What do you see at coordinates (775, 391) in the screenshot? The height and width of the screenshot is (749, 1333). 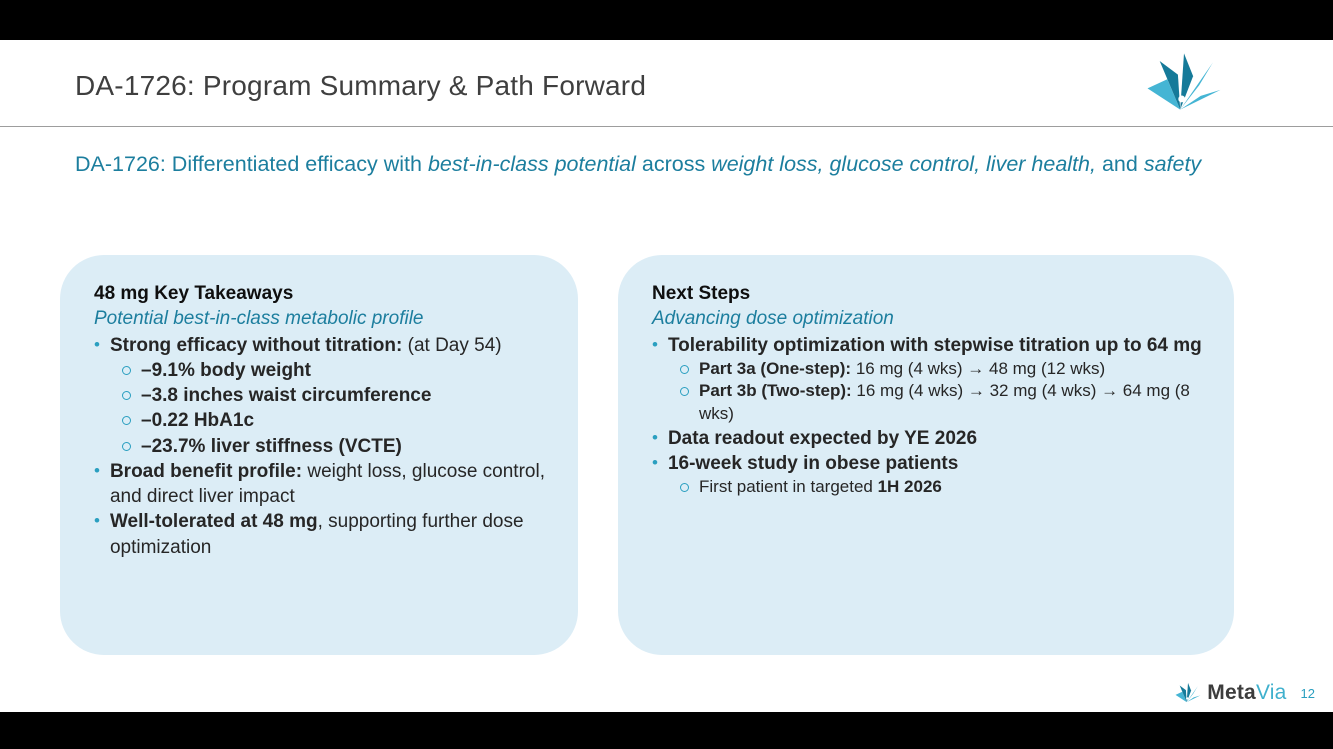 I see `sub-bullet-bold-text: Part 3b (Two-step):` at bounding box center [775, 391].